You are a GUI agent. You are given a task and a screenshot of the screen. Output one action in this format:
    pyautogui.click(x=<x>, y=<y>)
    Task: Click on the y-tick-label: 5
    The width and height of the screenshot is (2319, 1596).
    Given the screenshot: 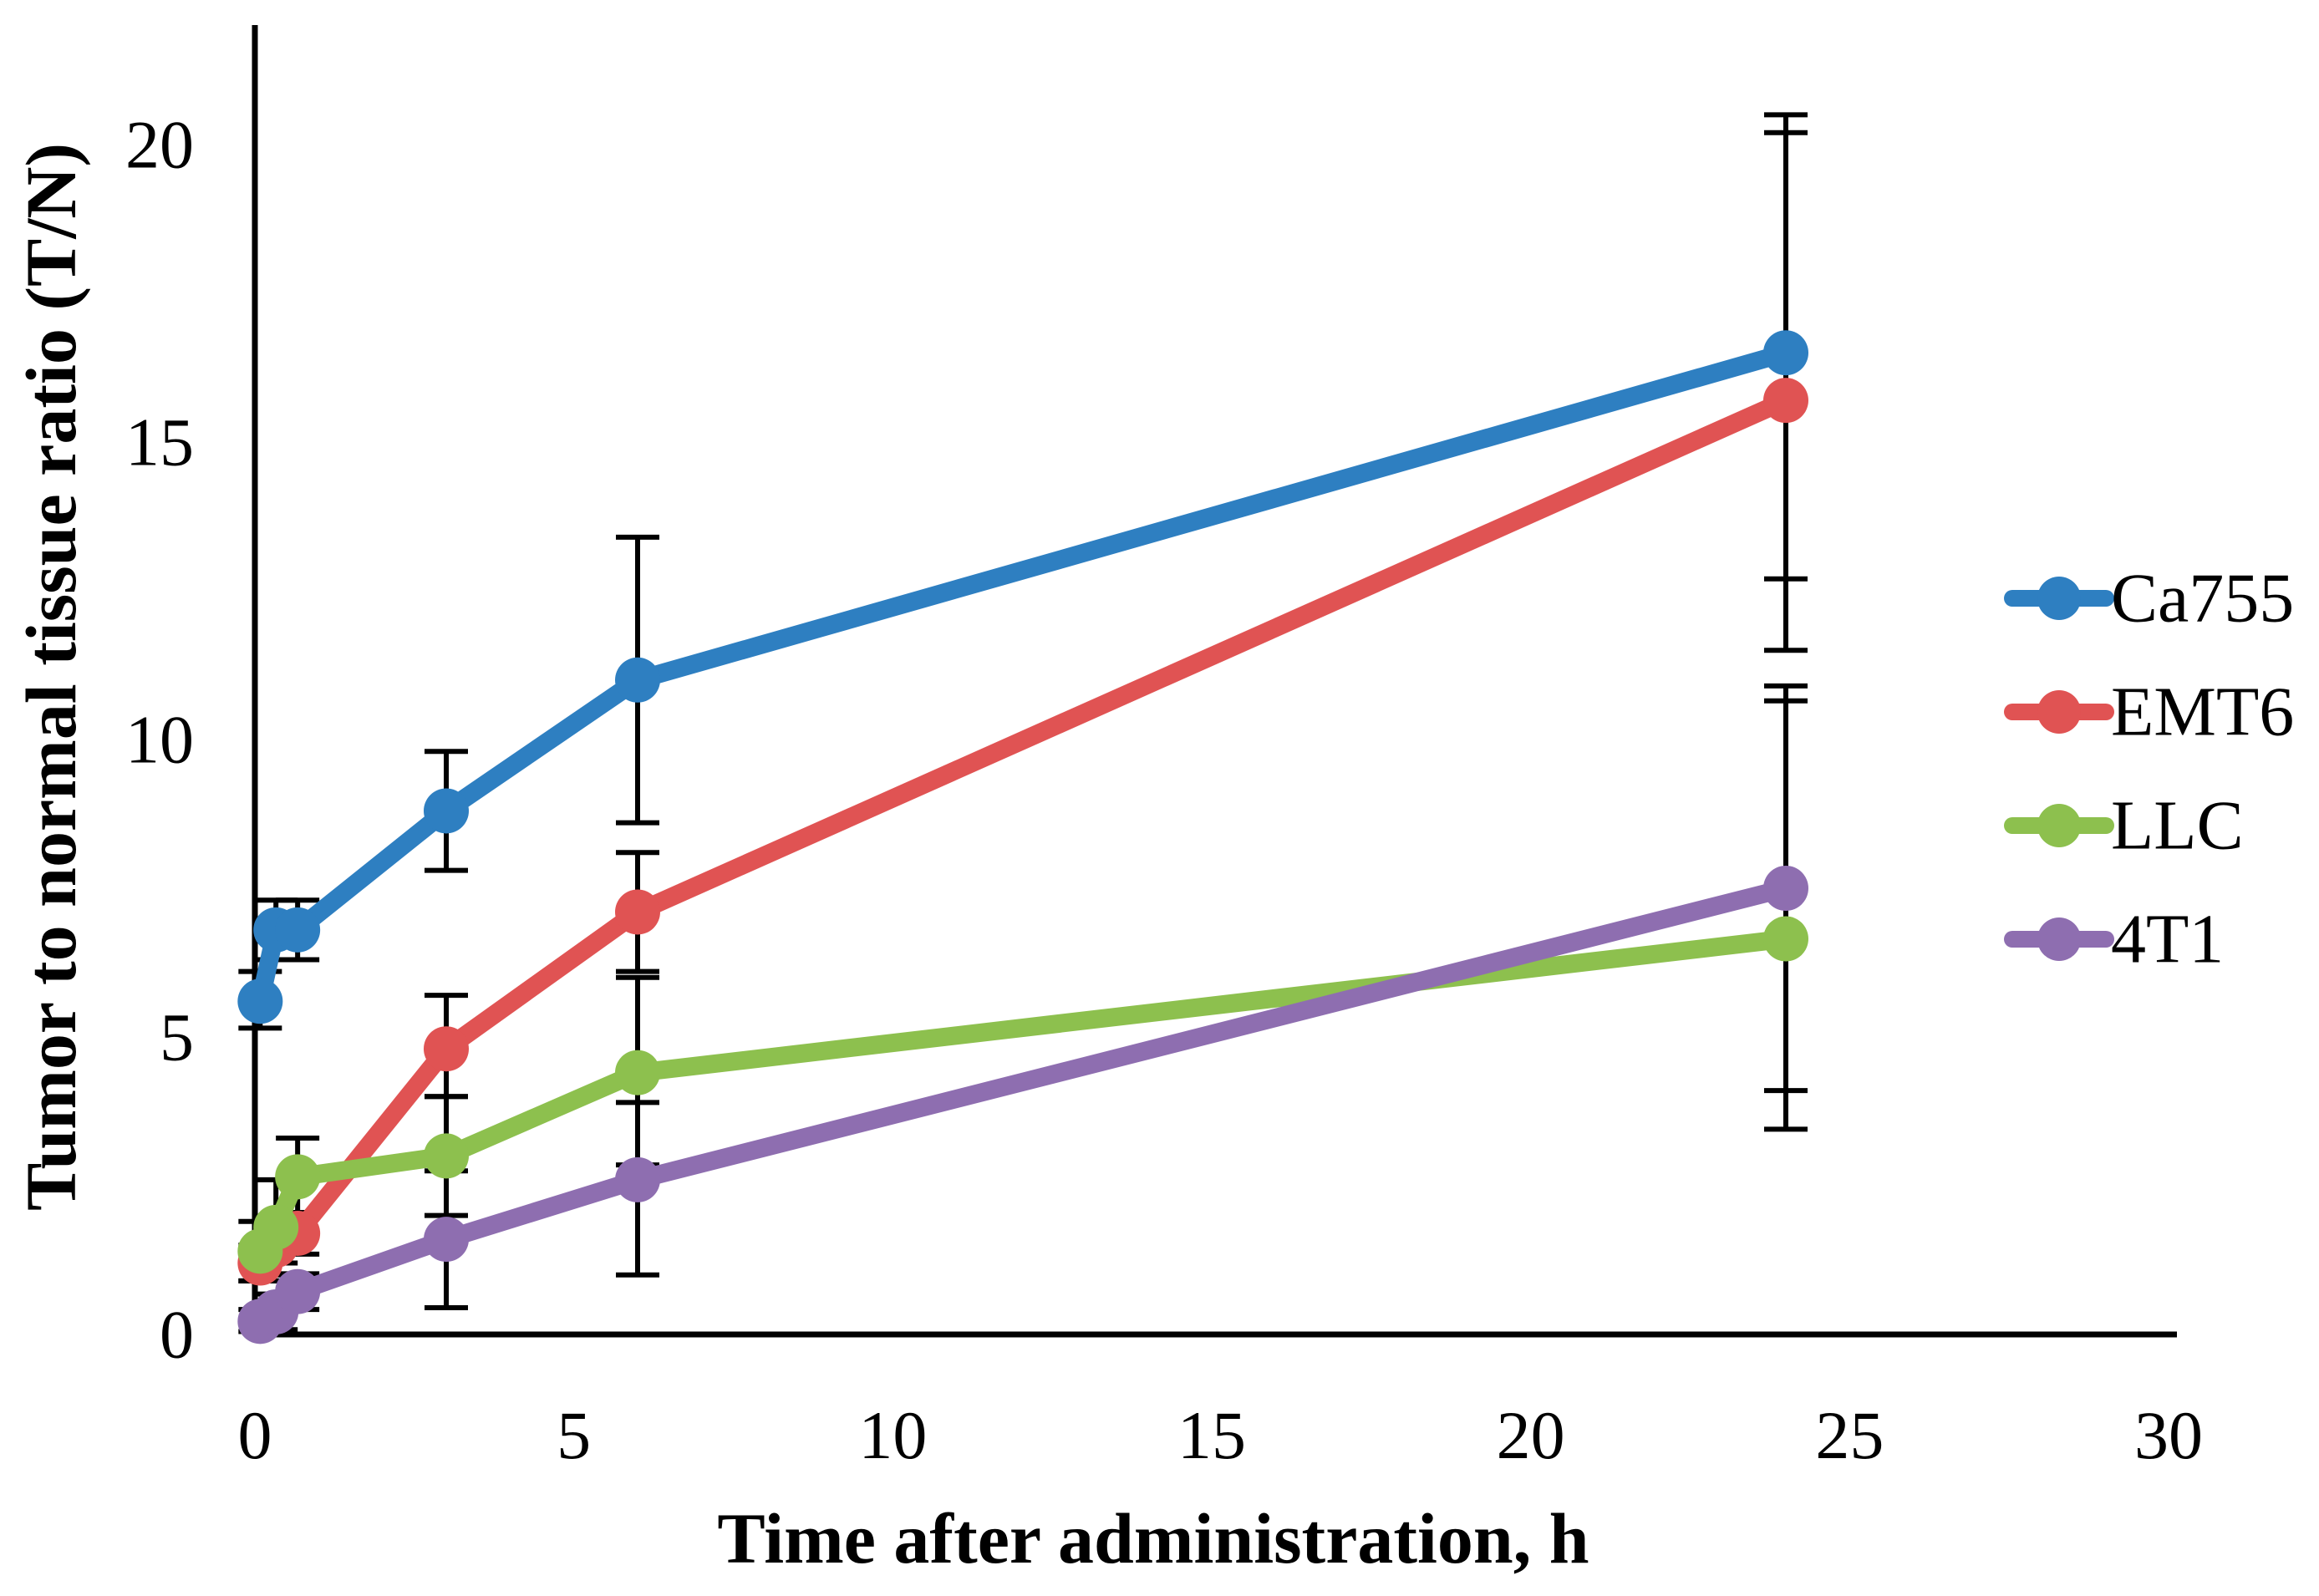 What is the action you would take?
    pyautogui.click(x=177, y=1037)
    